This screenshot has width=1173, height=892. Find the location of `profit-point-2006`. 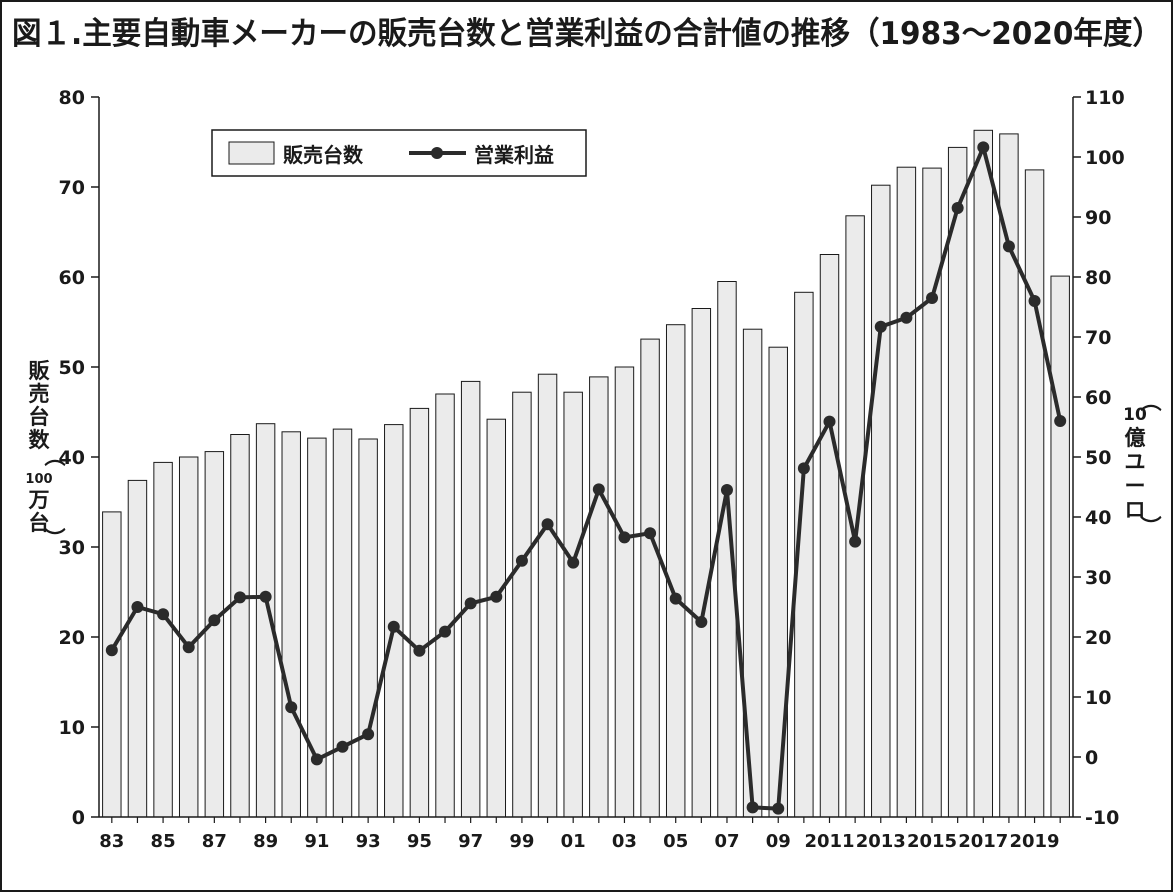

profit-point-2006 is located at coordinates (701, 622).